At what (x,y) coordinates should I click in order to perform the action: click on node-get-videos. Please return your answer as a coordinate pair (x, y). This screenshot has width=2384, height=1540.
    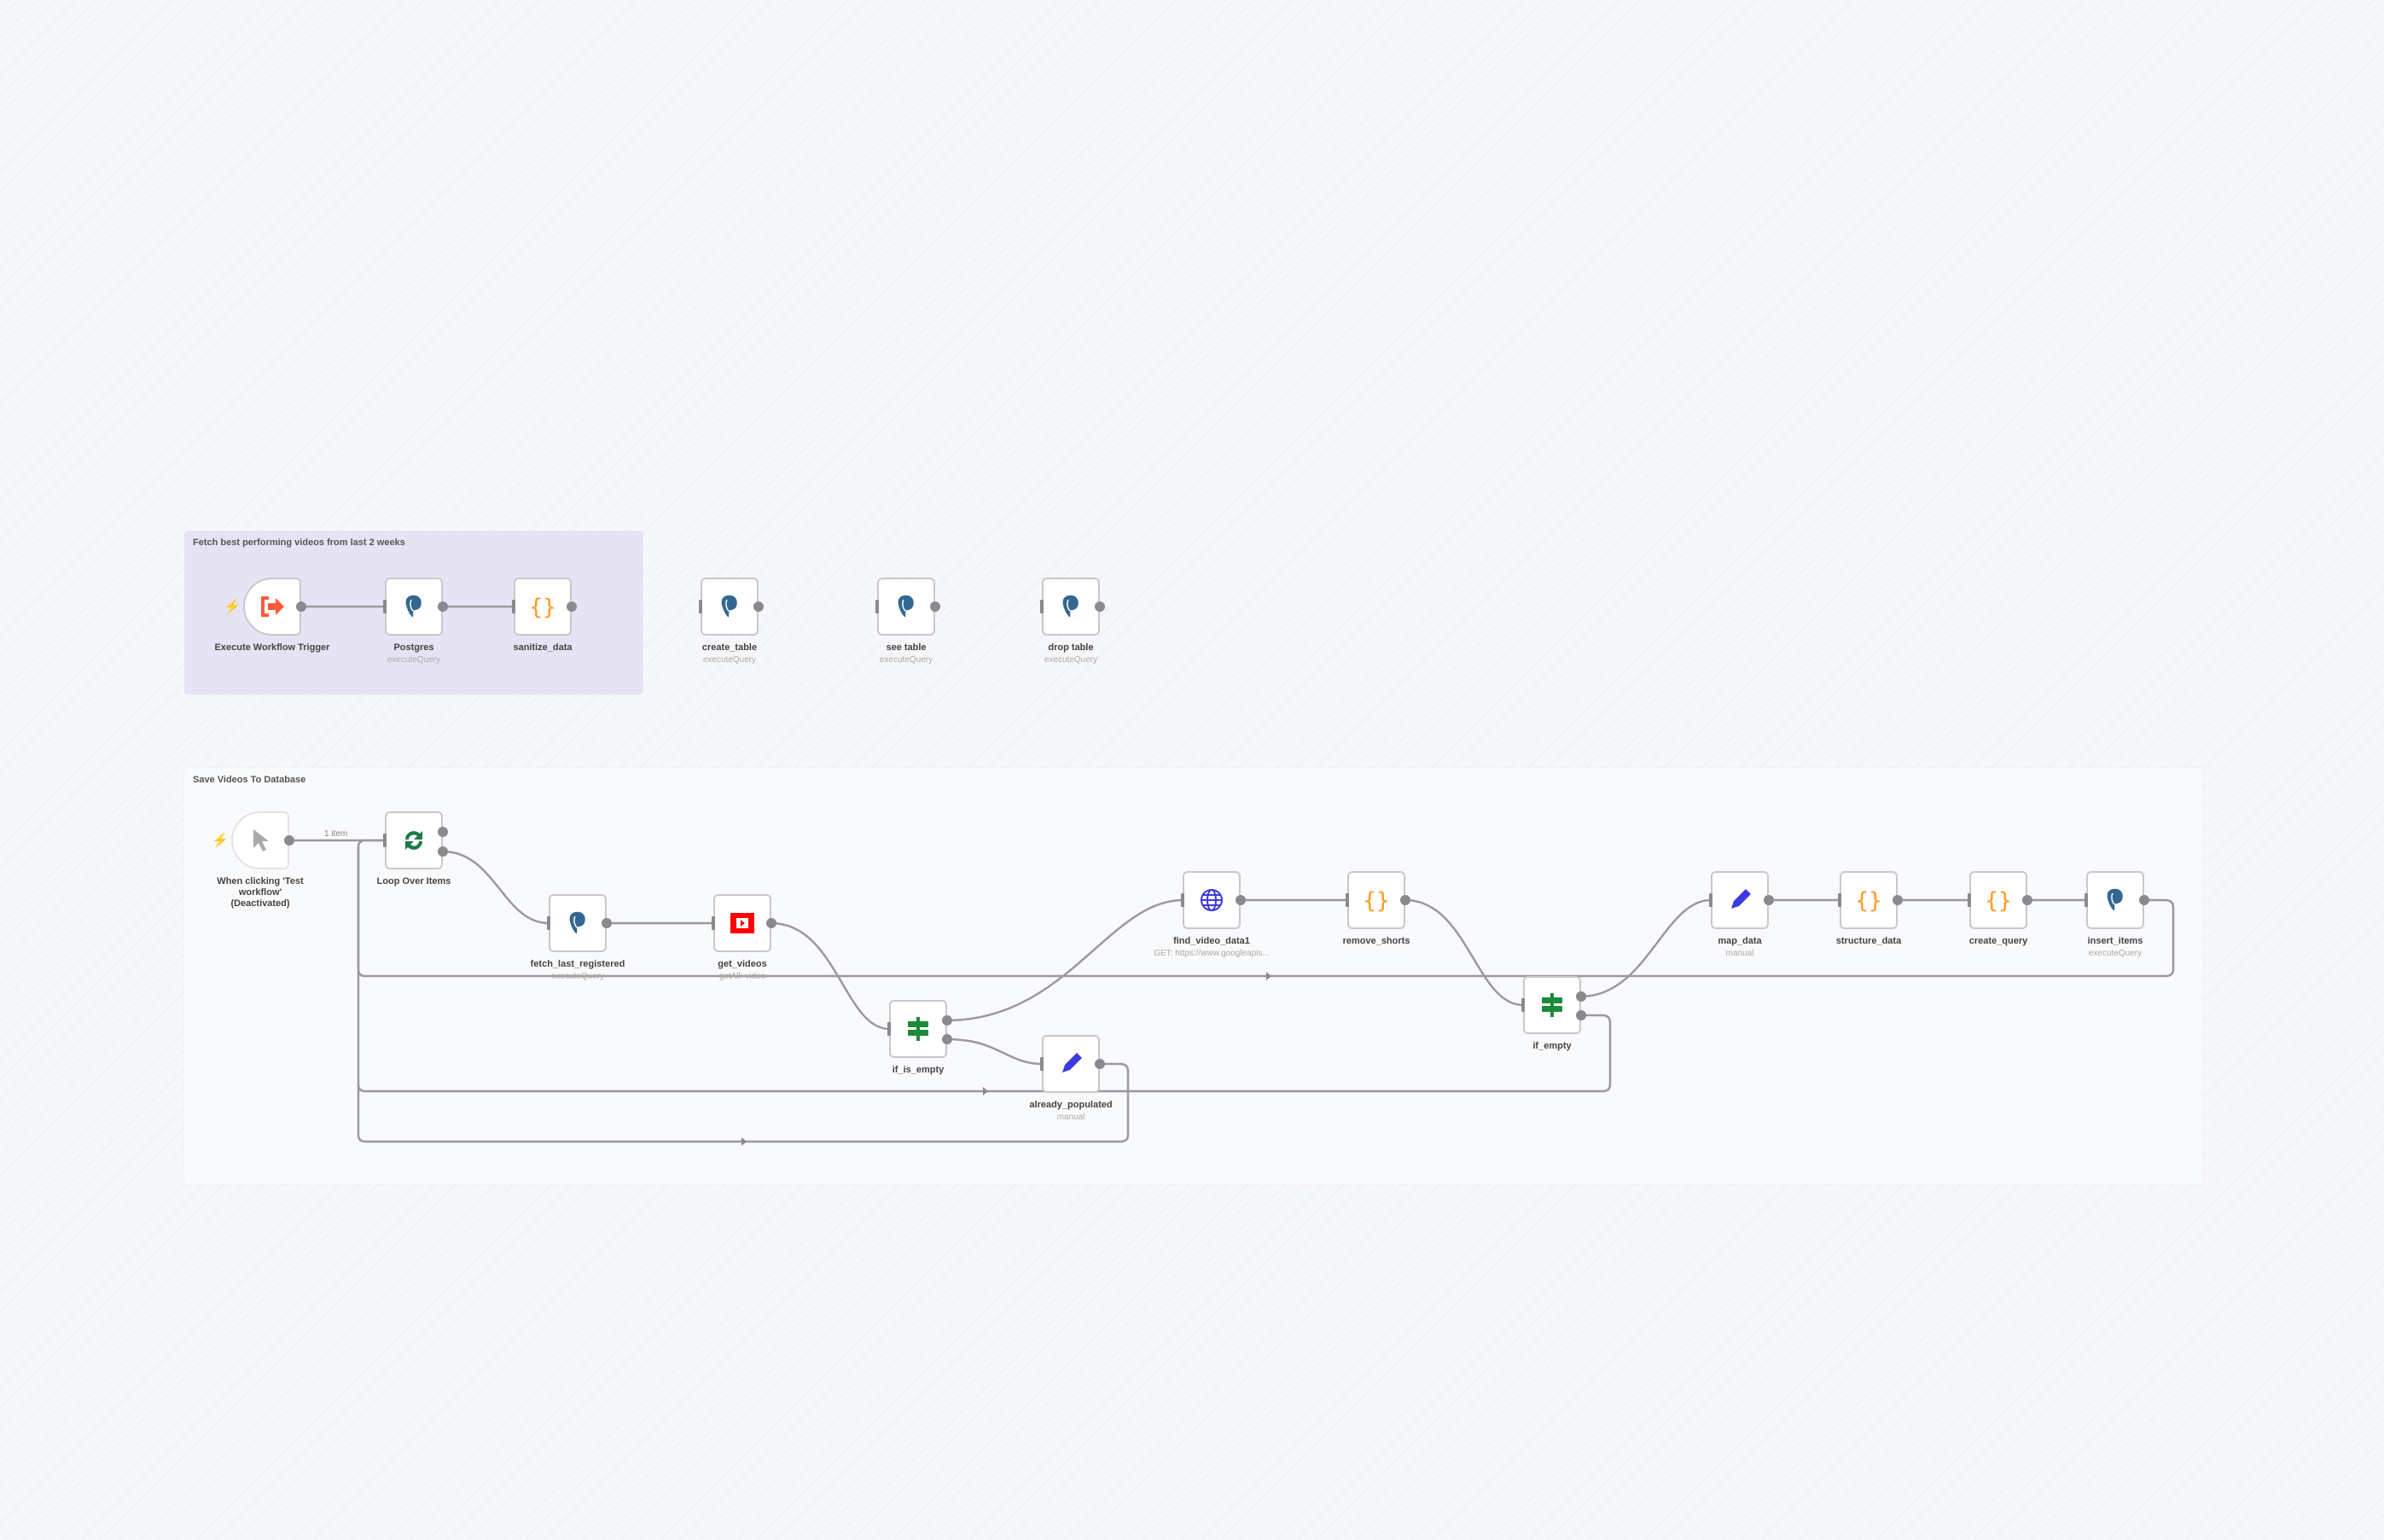
    Looking at the image, I should click on (742, 923).